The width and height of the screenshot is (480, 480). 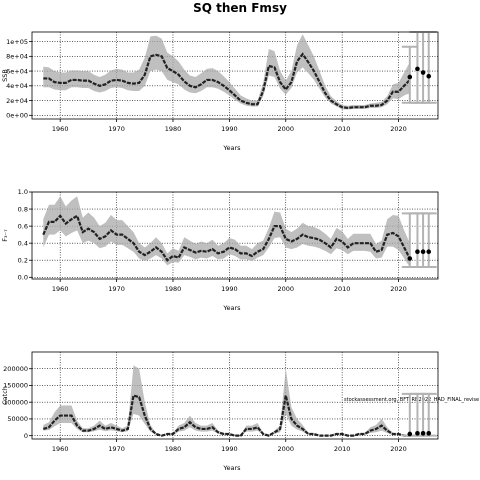 I want to click on y-tick-label: 50000, so click(x=17, y=419).